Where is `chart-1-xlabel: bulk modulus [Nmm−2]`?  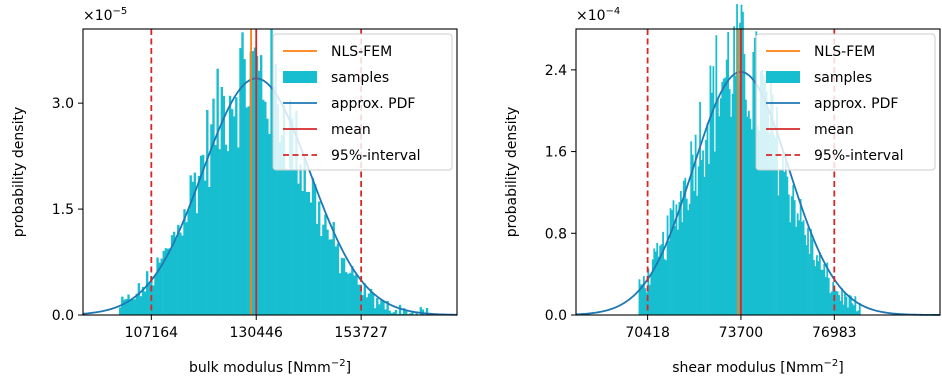
chart-1-xlabel: bulk modulus [Nmm−2] is located at coordinates (270, 367).